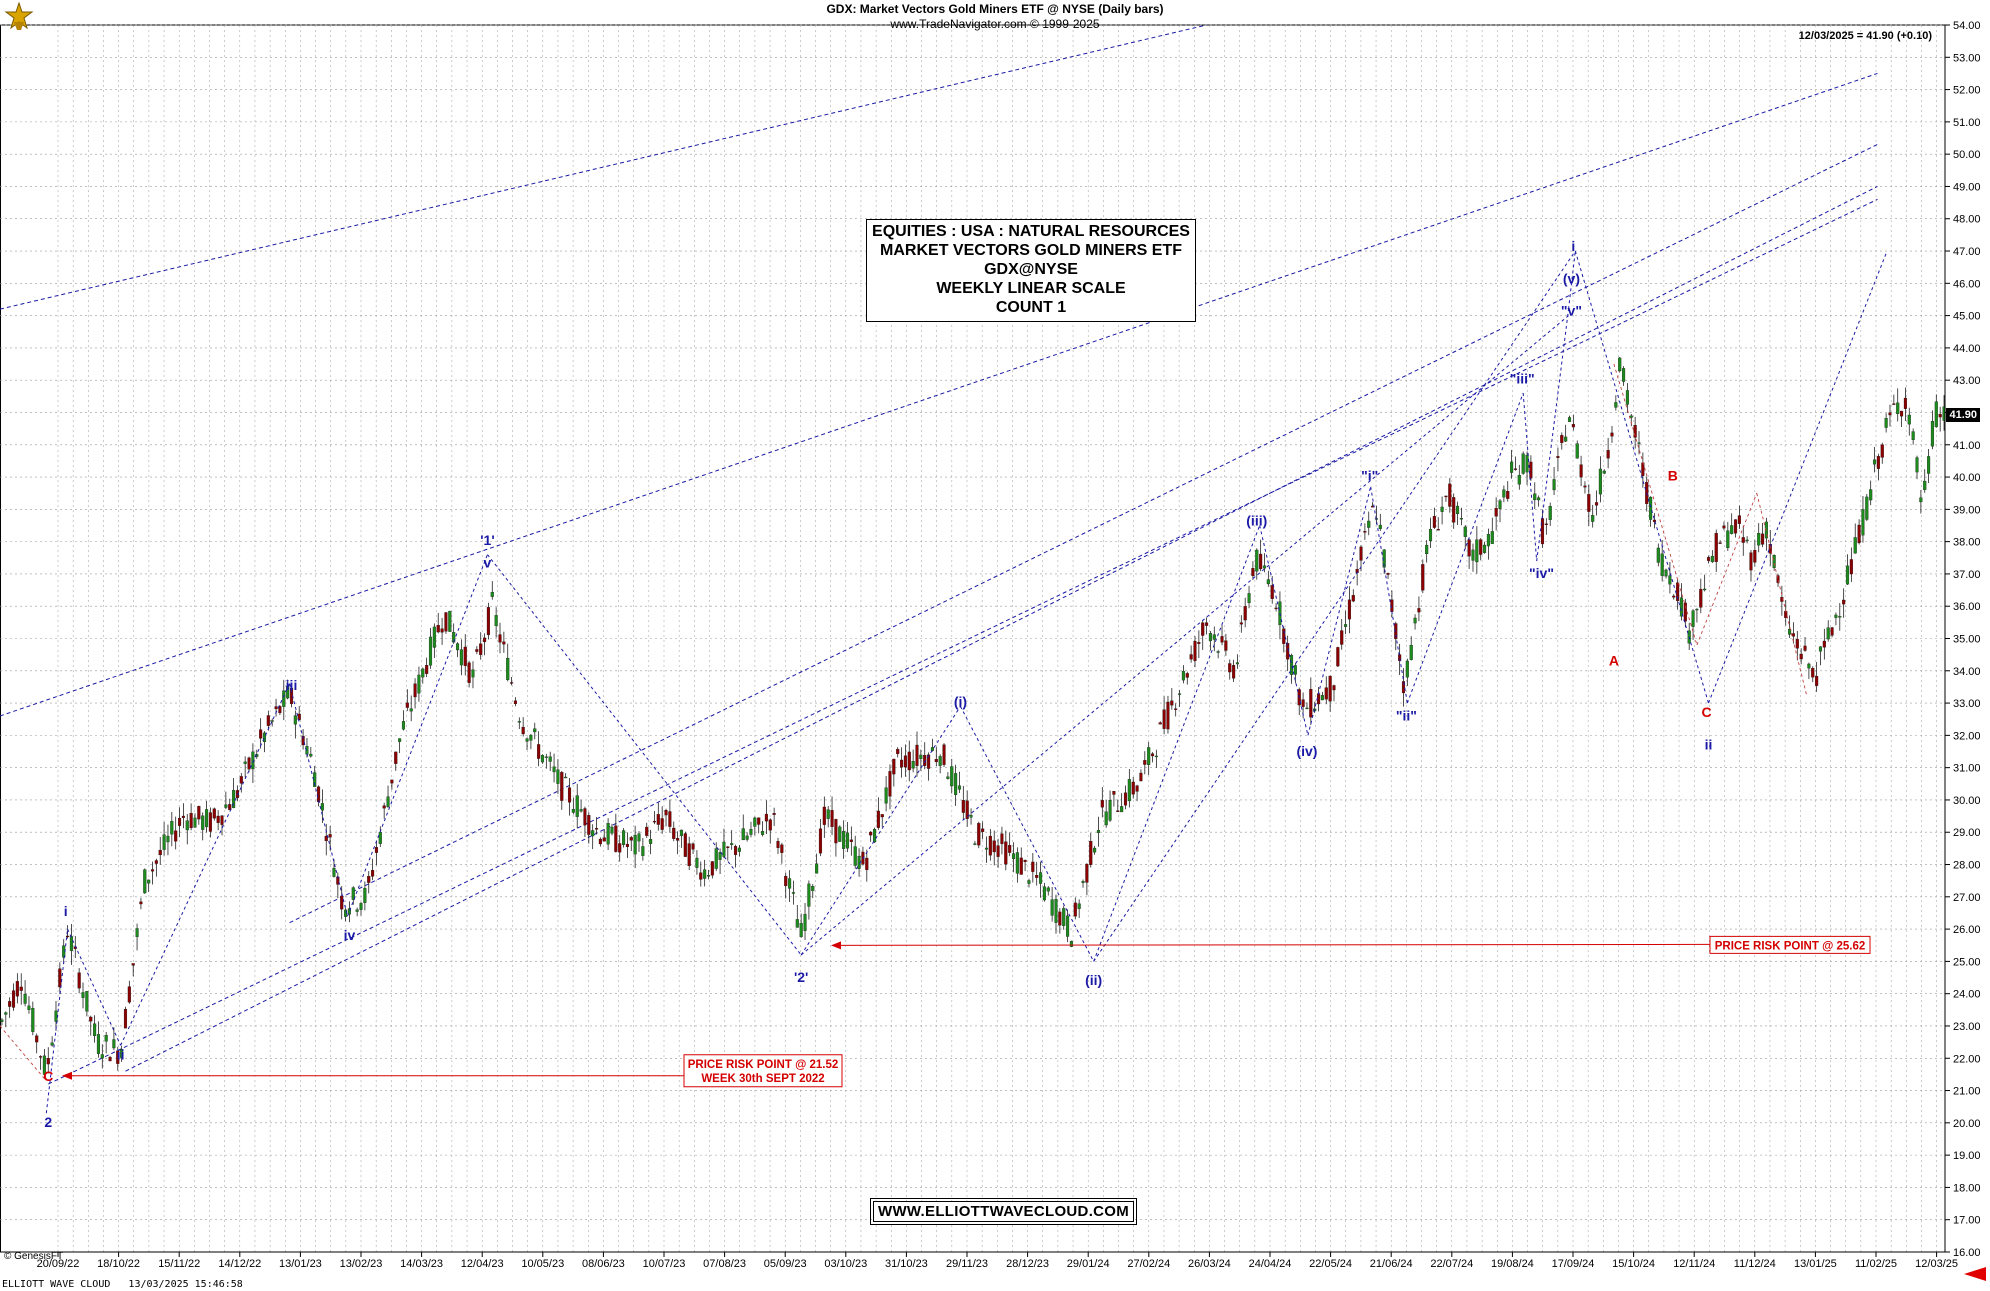  Describe the element at coordinates (1967, 1124) in the screenshot. I see `y-tick-label: 20.00` at that location.